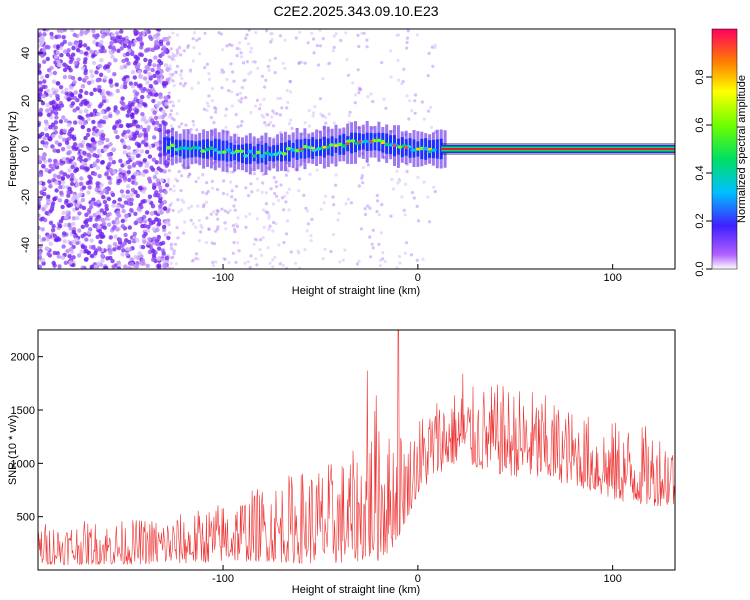 The height and width of the screenshot is (600, 750). Describe the element at coordinates (26, 245) in the screenshot. I see `y-tick-label: -40` at that location.